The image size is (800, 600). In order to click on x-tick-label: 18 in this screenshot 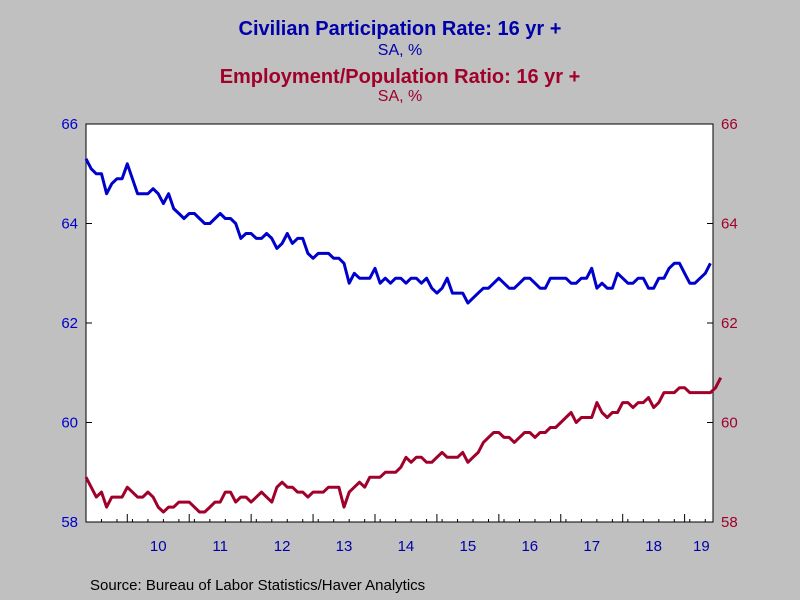, I will do `click(653, 546)`.